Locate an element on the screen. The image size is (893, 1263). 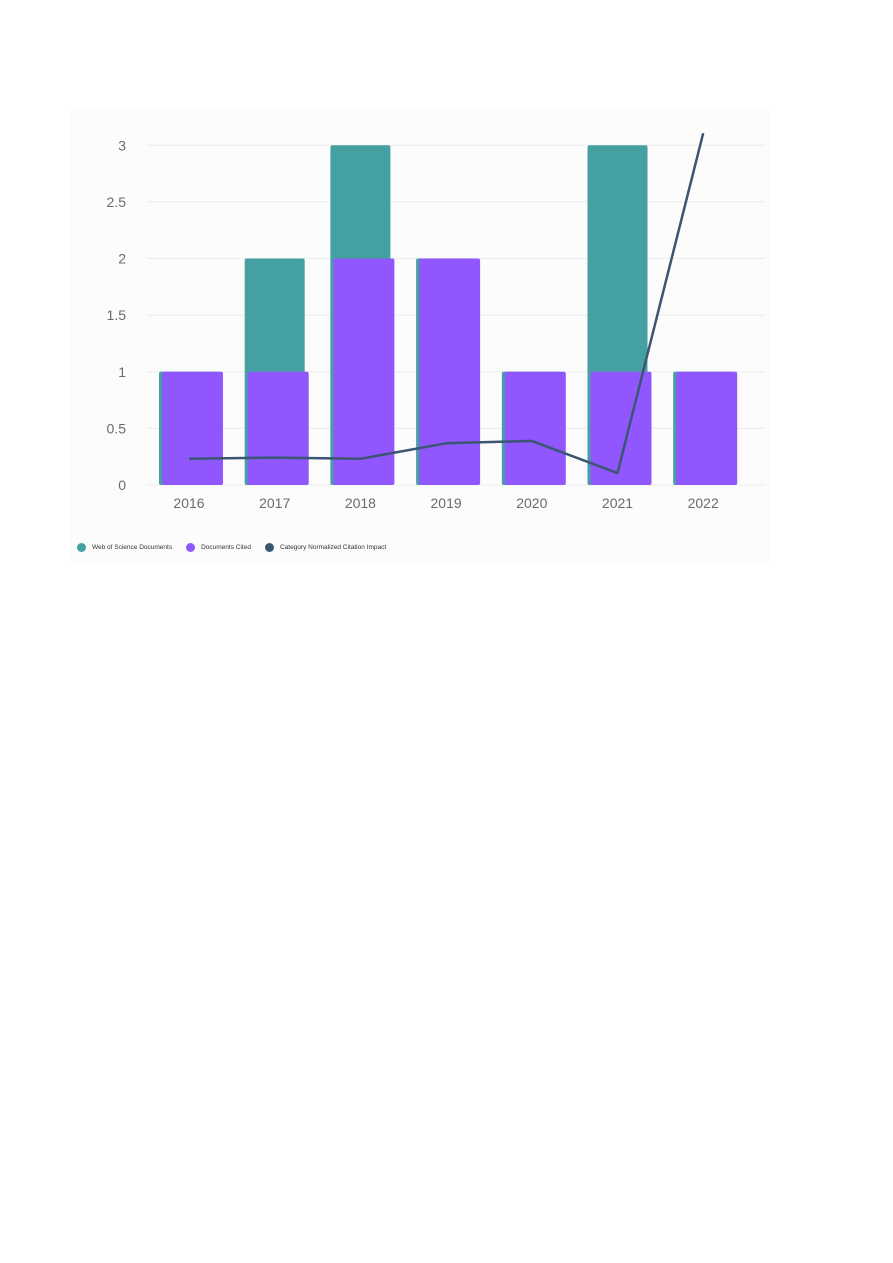
x-axis-ticks: 2016 2017 2018 2019 2020 2021 2022 is located at coordinates (446, 503).